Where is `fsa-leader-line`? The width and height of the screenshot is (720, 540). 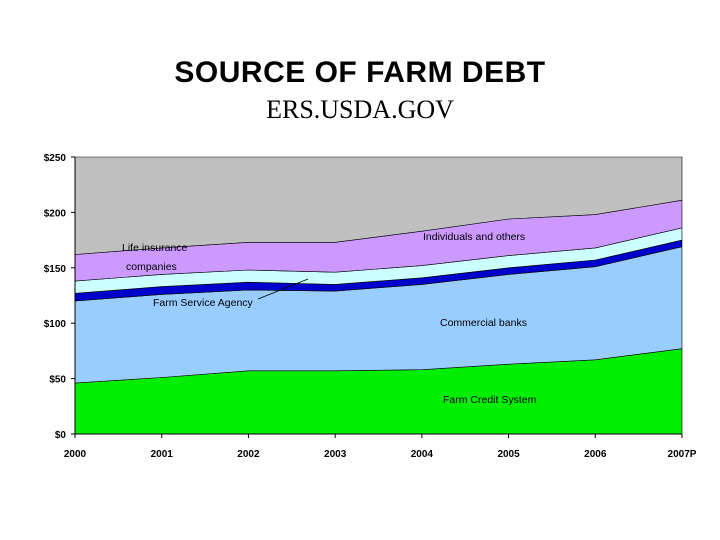 fsa-leader-line is located at coordinates (283, 289).